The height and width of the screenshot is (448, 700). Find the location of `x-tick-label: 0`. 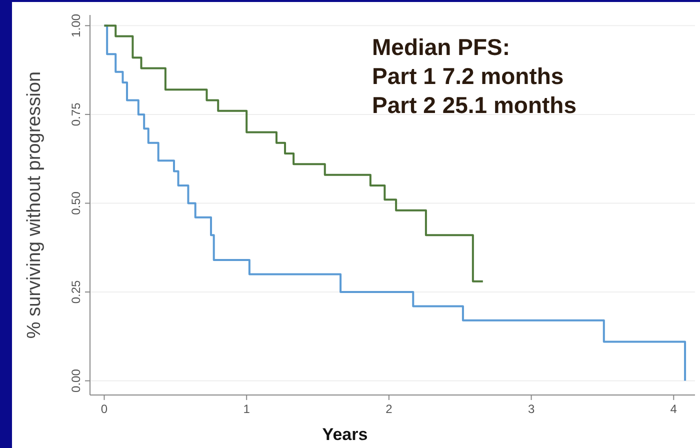

x-tick-label: 0 is located at coordinates (104, 409).